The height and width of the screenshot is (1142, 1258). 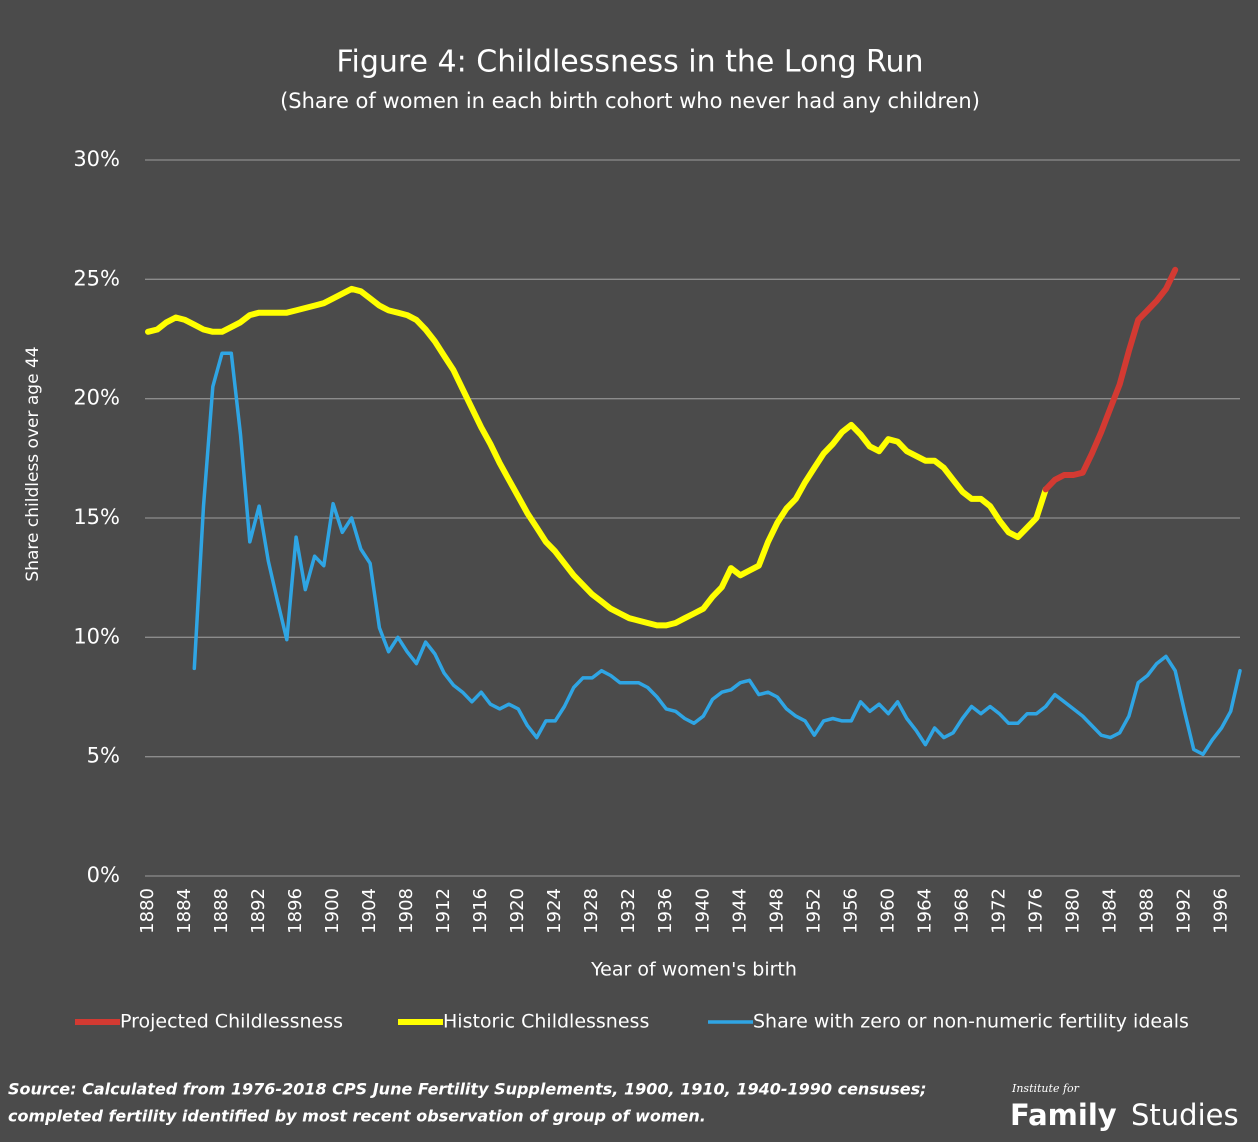 I want to click on y-tick-label: 25%, so click(x=96, y=278).